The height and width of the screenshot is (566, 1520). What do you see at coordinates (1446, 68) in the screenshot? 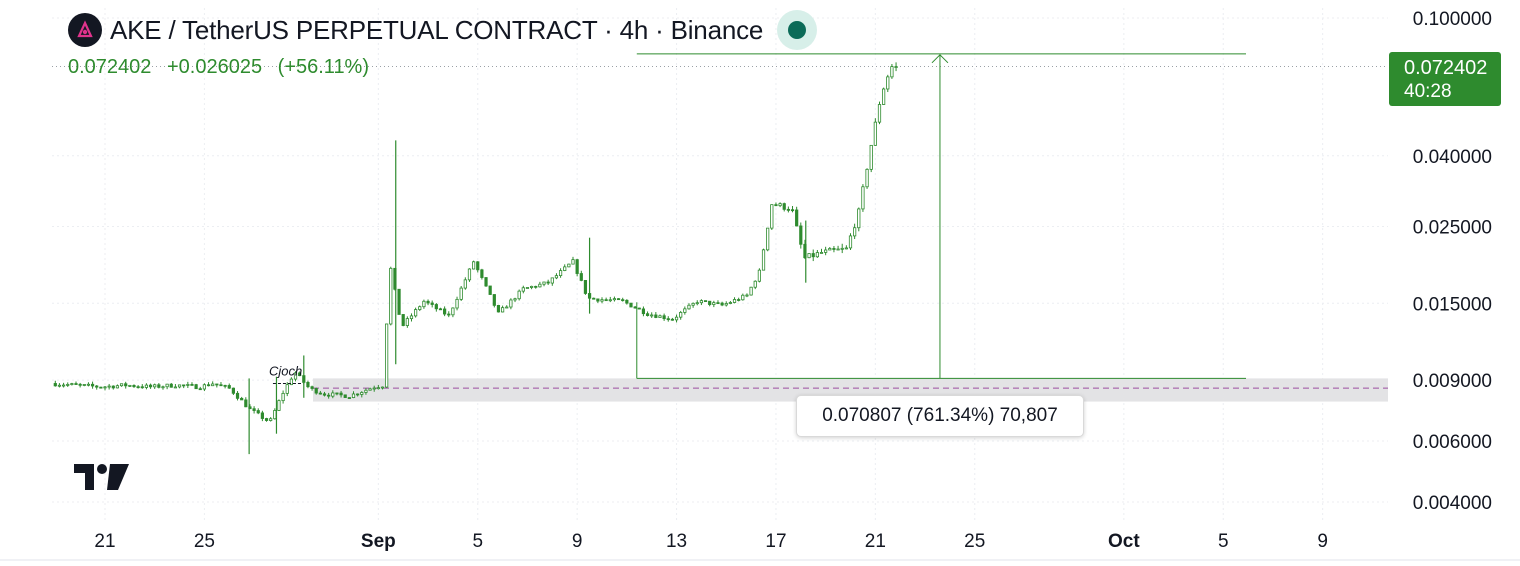
I see `current-price: 0.072402` at bounding box center [1446, 68].